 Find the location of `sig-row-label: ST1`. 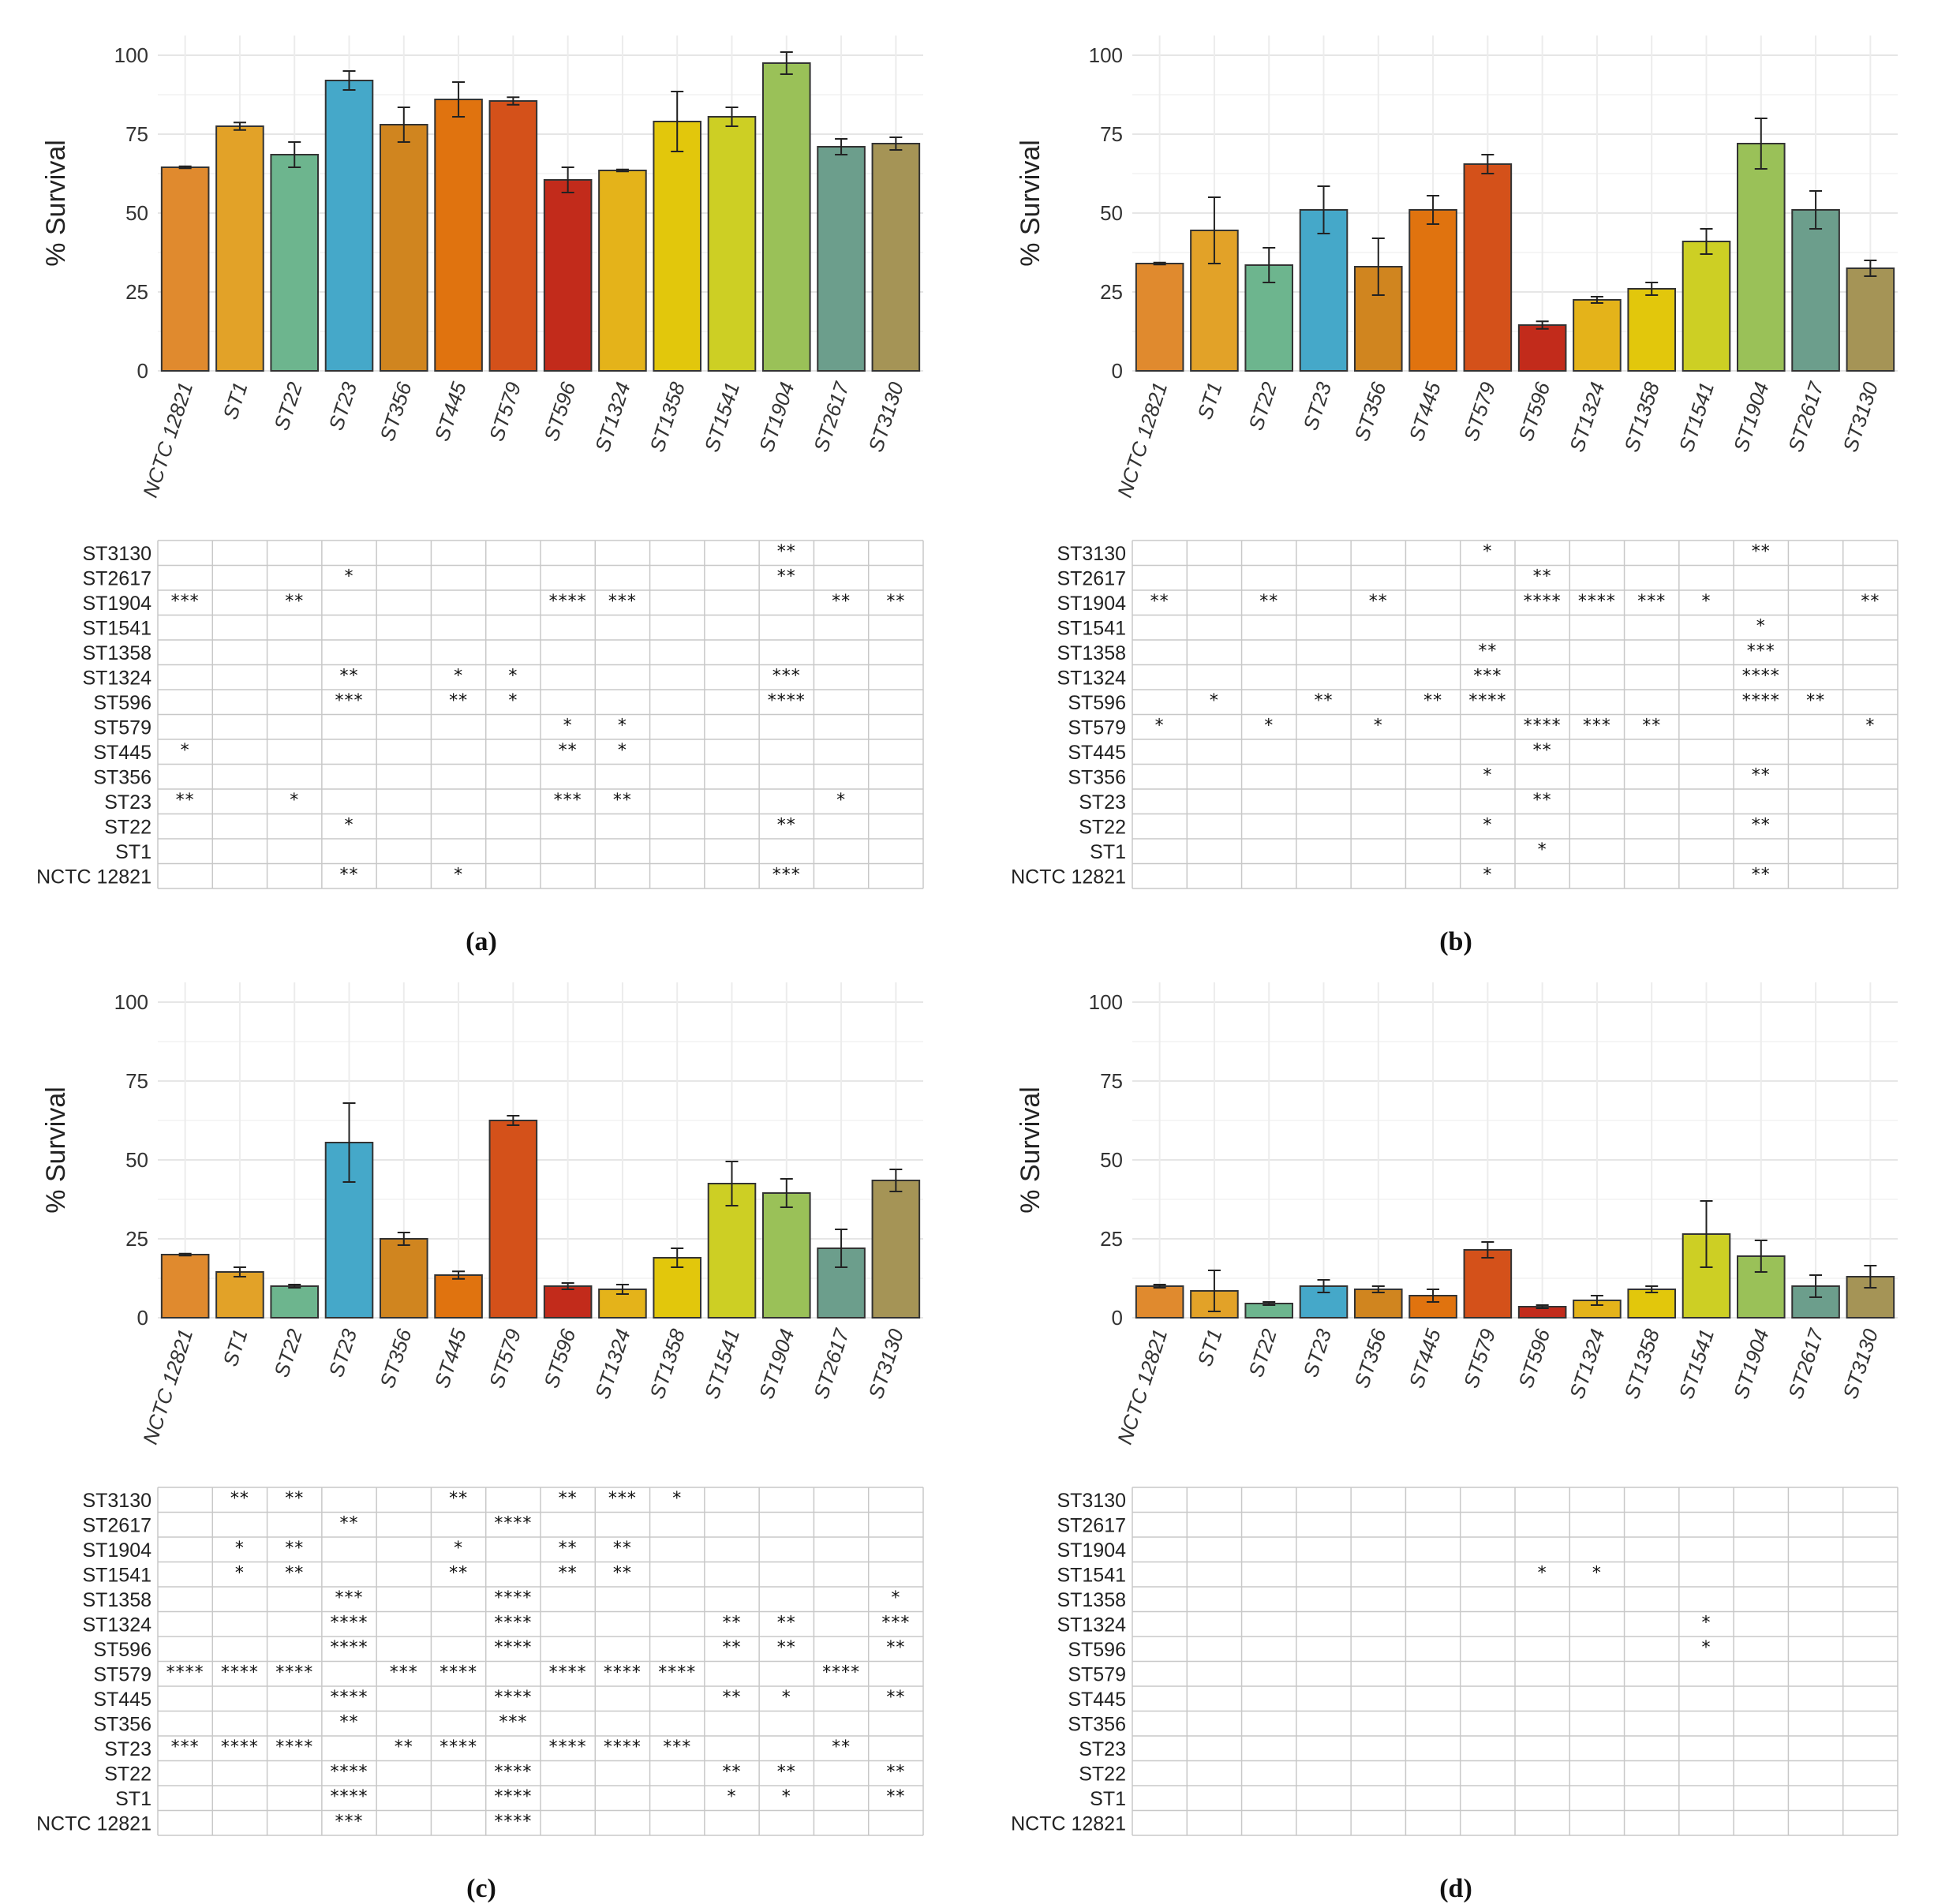

sig-row-label: ST1 is located at coordinates (133, 1799).